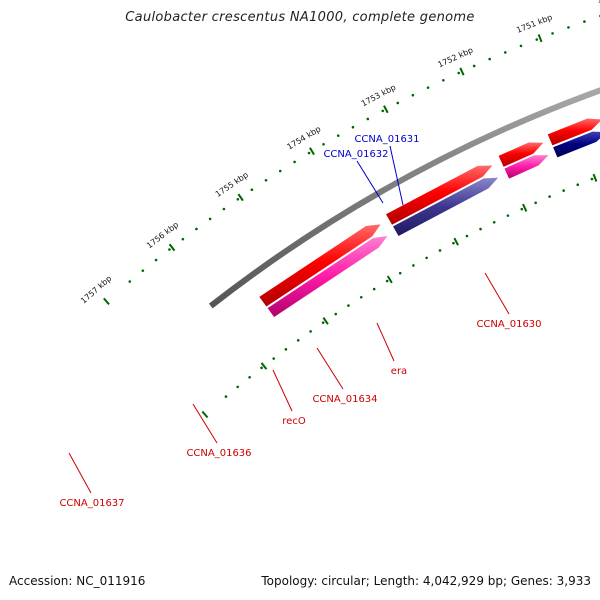 The image size is (600, 600). Describe the element at coordinates (355, 154) in the screenshot. I see `gene-label: CCNA_01632` at that location.